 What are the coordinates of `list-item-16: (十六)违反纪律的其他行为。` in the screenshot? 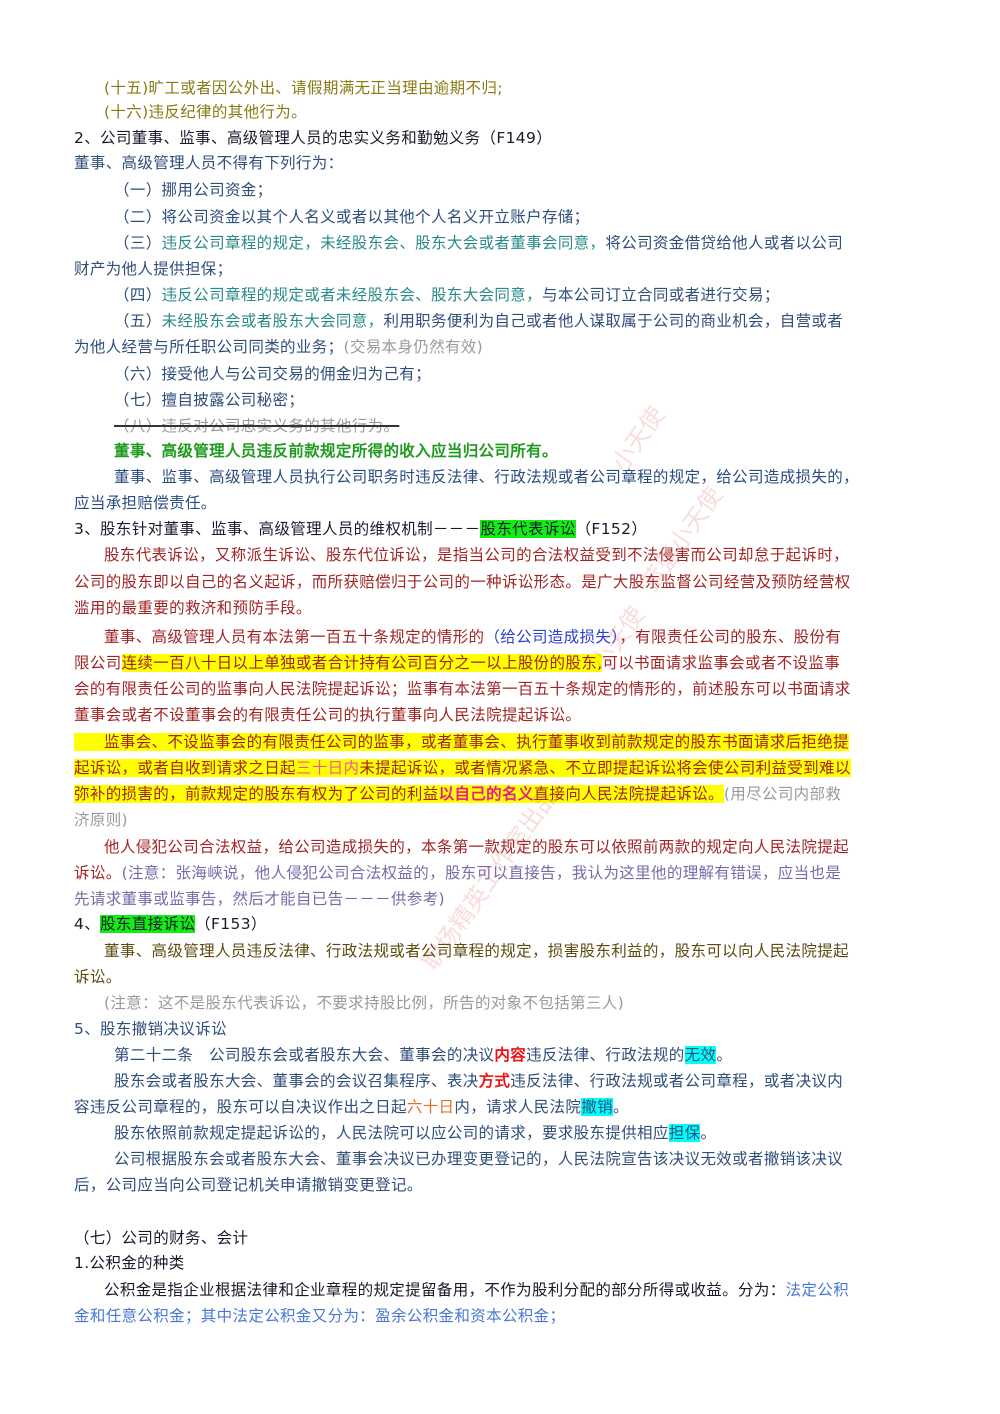 It's located at (205, 112).